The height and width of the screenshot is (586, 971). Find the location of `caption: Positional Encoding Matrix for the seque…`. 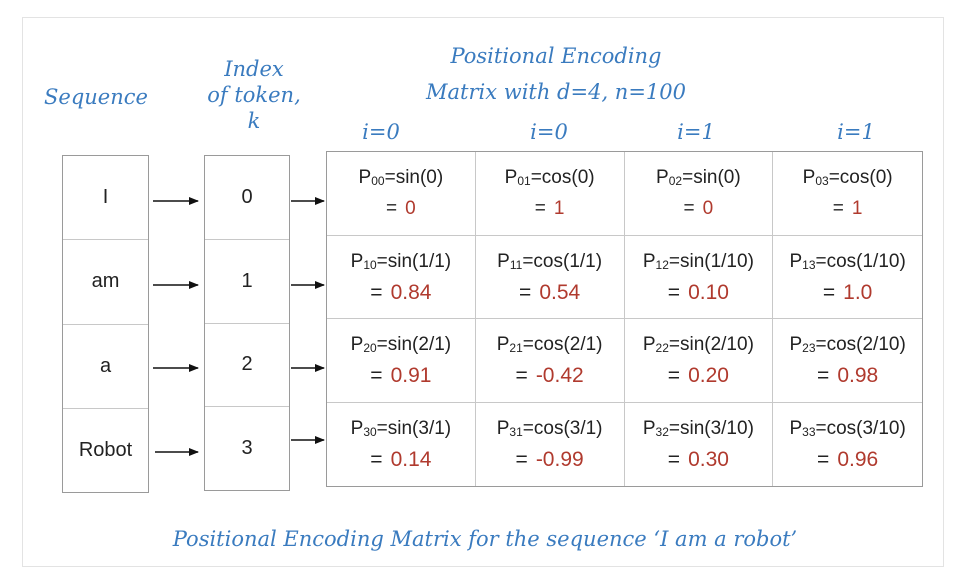

caption: Positional Encoding Matrix for the seque… is located at coordinates (485, 539).